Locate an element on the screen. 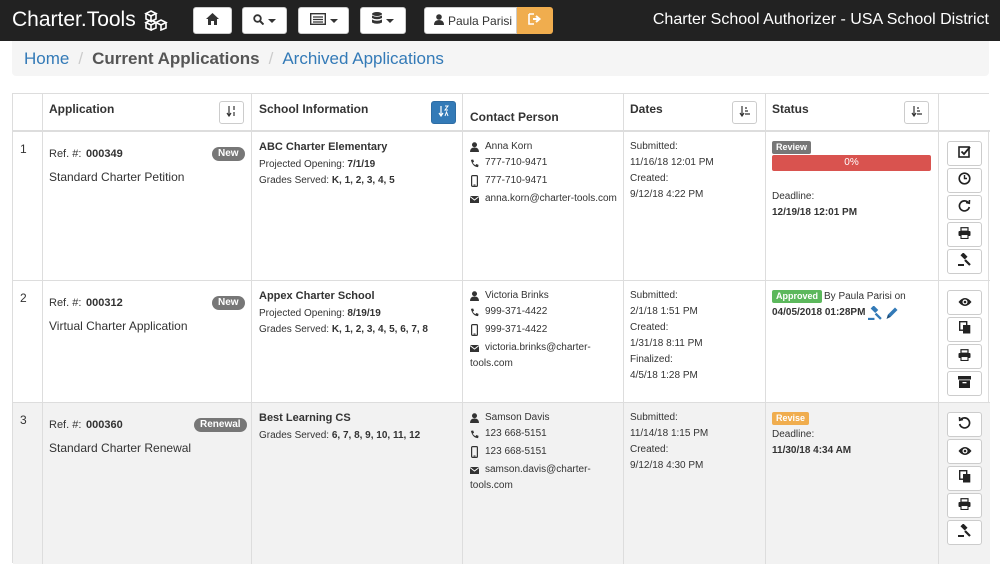  school-name: Appex Charter School is located at coordinates (317, 296).